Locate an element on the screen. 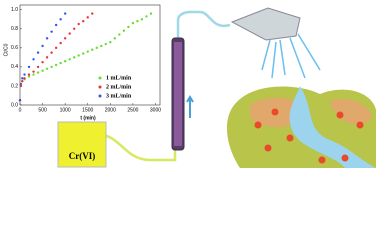  x-tick-label: 2000 is located at coordinates (110, 110).